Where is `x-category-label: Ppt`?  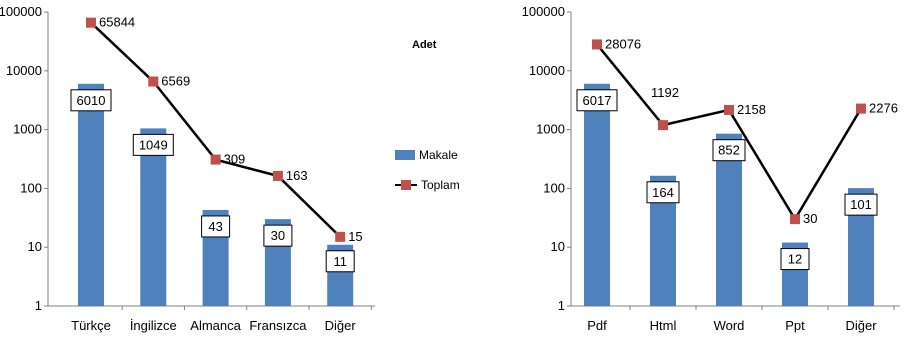 x-category-label: Ppt is located at coordinates (795, 325).